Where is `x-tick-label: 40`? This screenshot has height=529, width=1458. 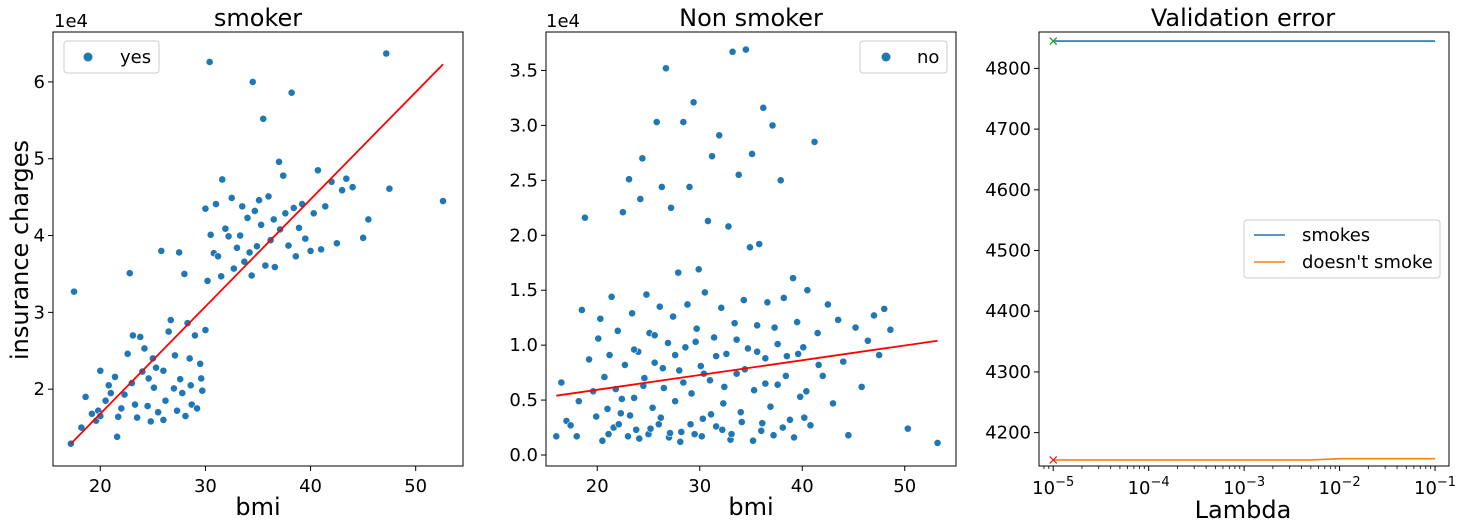 x-tick-label: 40 is located at coordinates (802, 486).